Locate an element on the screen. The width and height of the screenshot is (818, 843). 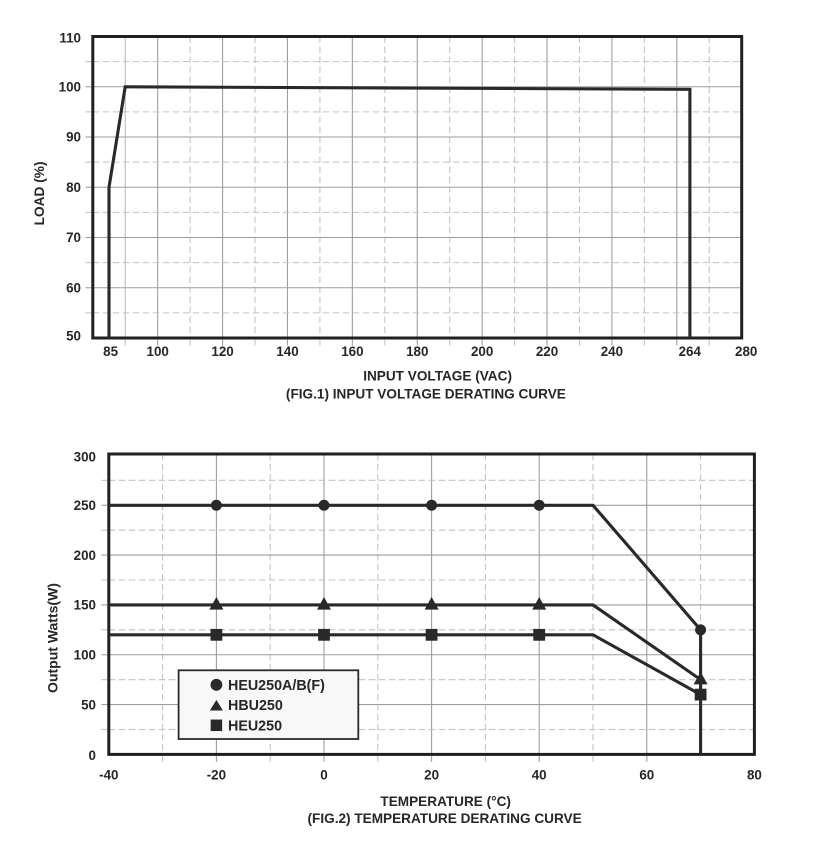
svg-text: 140 is located at coordinates (287, 351).